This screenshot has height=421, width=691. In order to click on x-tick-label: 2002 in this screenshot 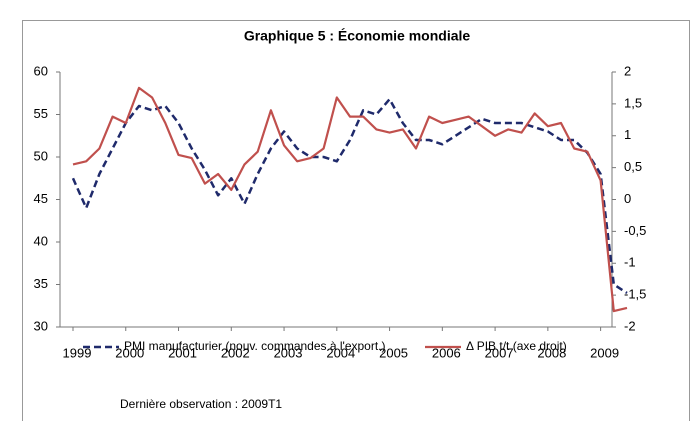, I will do `click(235, 352)`.